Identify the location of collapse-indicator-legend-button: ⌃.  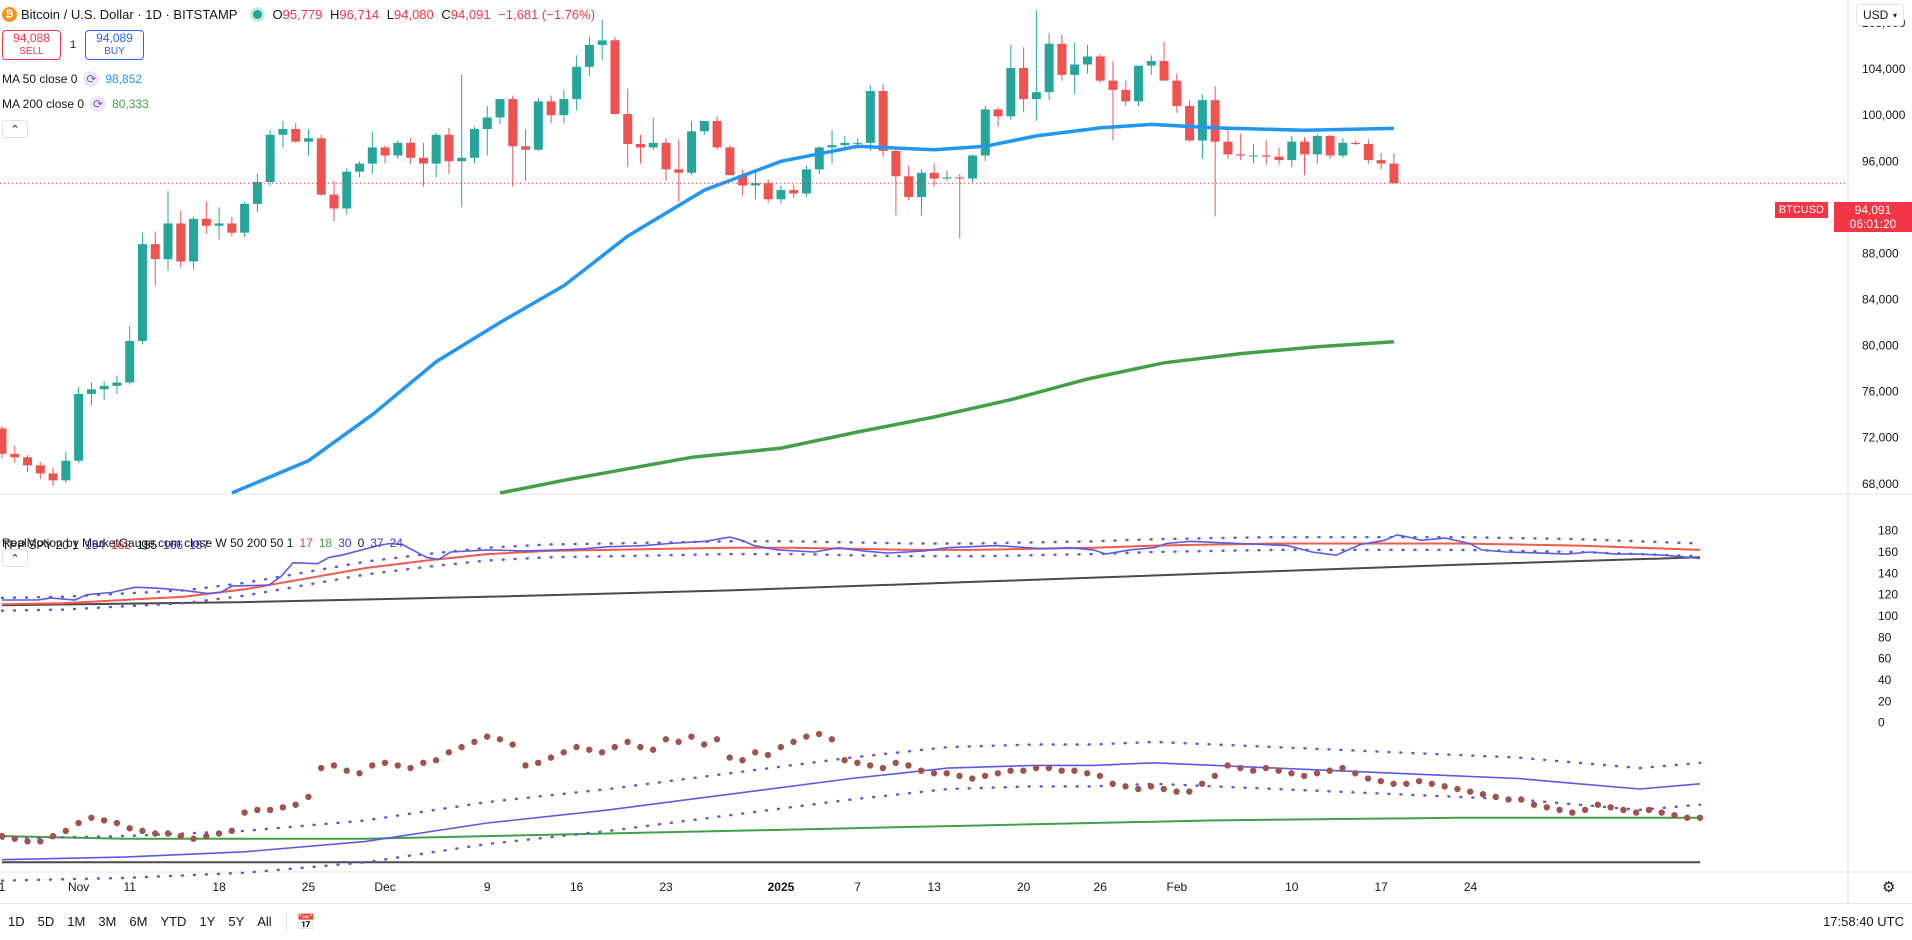
(15, 558).